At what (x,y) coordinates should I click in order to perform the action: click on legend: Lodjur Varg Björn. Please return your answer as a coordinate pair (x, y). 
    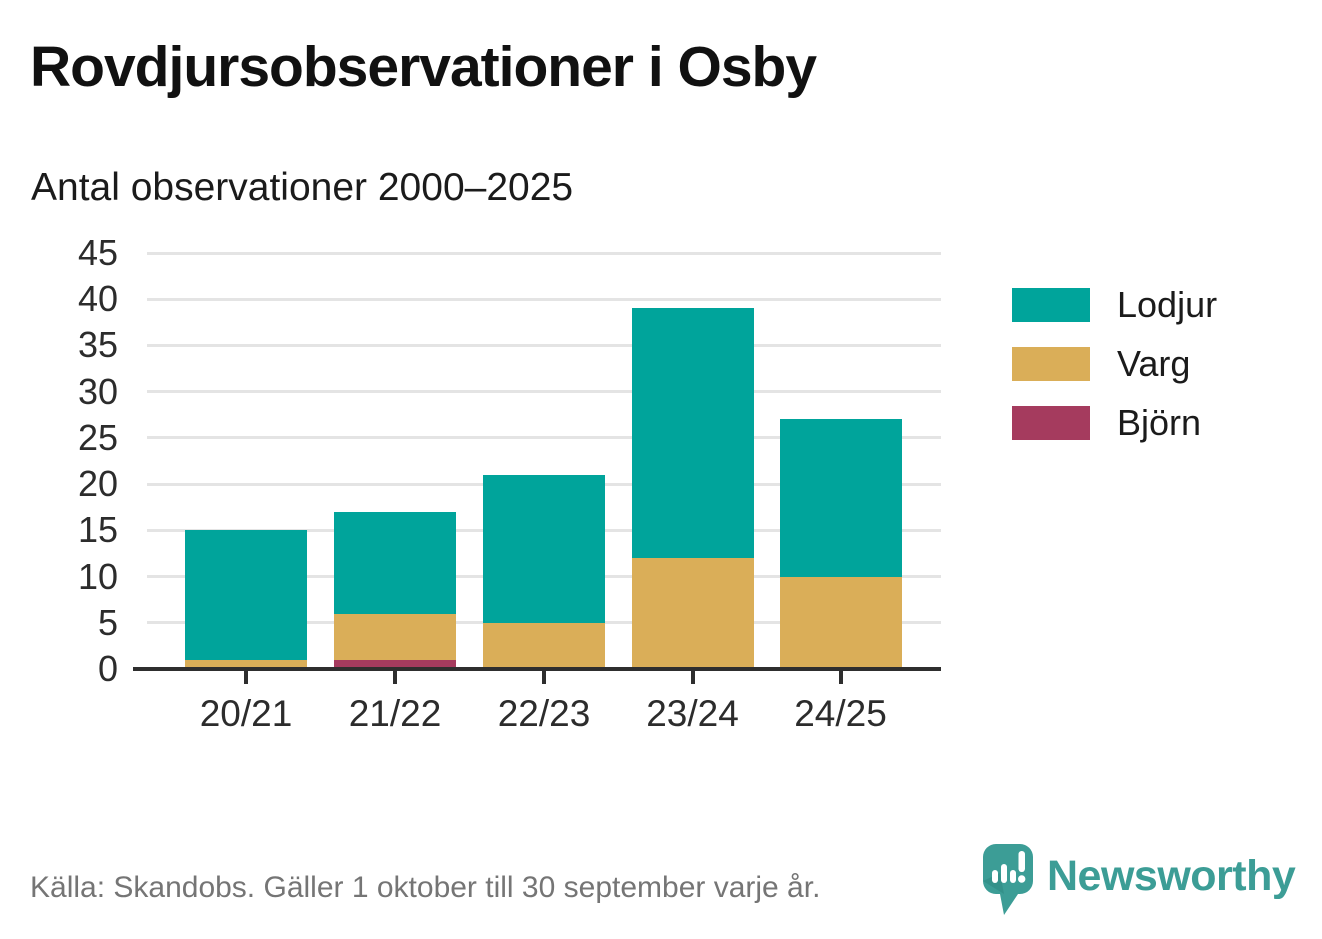
    Looking at the image, I should click on (1114, 375).